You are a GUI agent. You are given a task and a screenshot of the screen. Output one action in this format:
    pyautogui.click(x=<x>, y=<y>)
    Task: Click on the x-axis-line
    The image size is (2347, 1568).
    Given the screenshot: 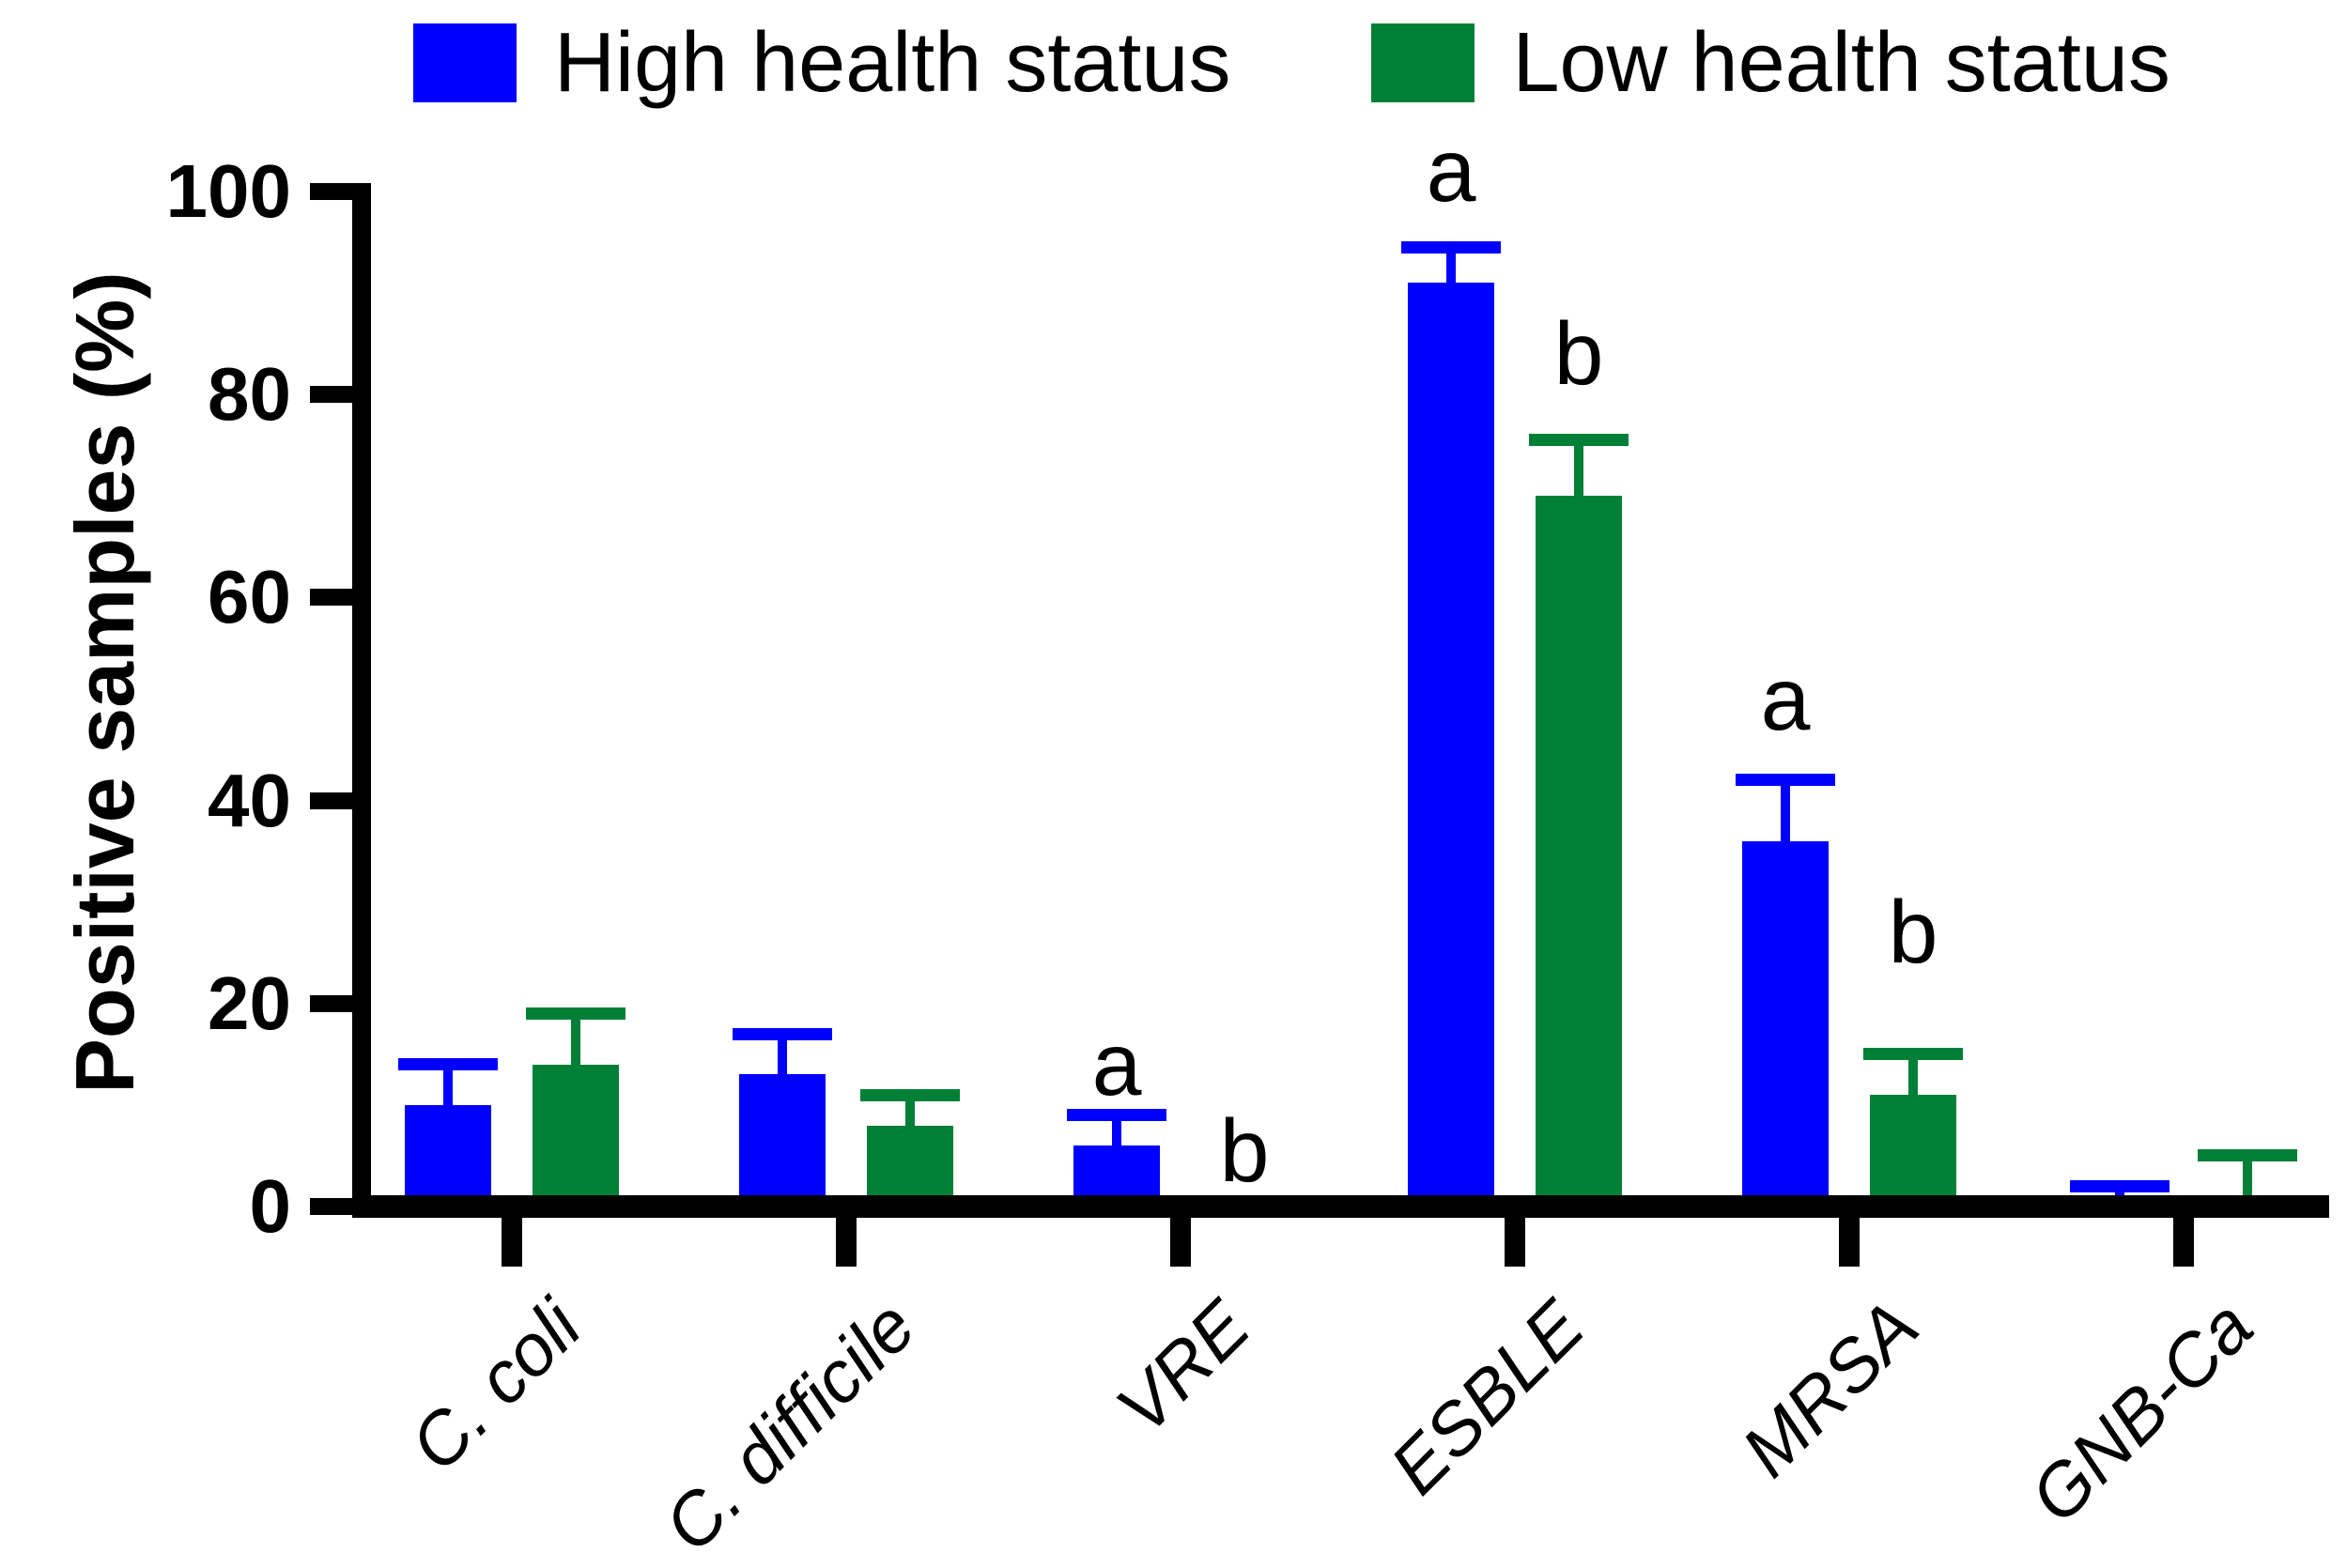 What is the action you would take?
    pyautogui.click(x=1340, y=1207)
    